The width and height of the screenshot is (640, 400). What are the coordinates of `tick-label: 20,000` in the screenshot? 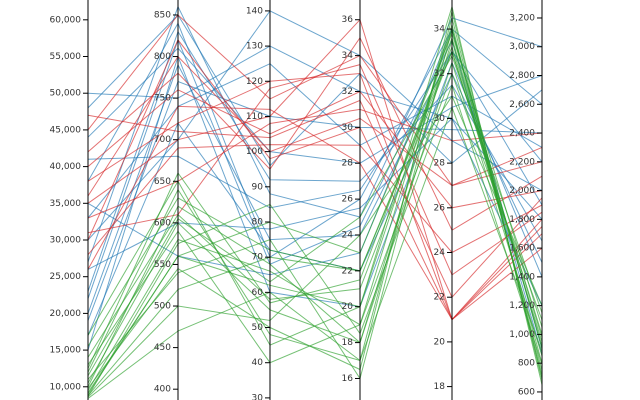 It's located at (66, 314).